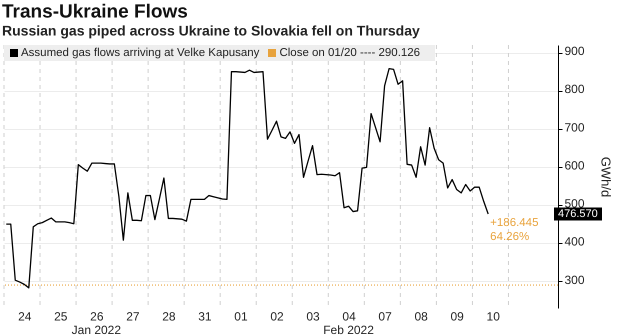 This screenshot has height=336, width=629. What do you see at coordinates (349, 53) in the screenshot?
I see `legend-label: Close on 01/20 ---- 290.126` at bounding box center [349, 53].